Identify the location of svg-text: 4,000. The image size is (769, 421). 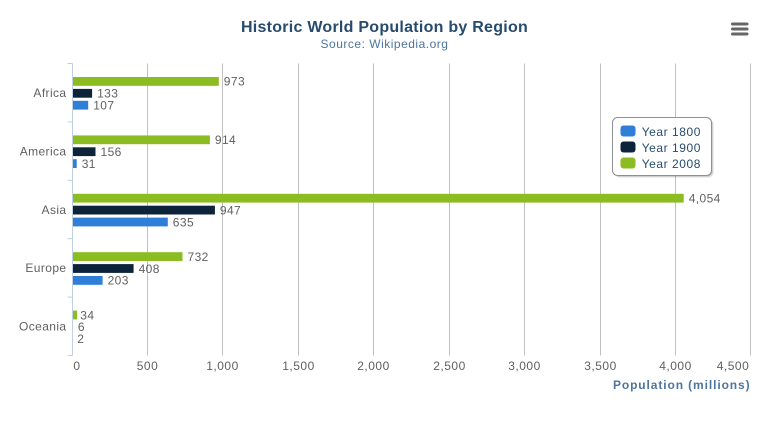
(675, 366).